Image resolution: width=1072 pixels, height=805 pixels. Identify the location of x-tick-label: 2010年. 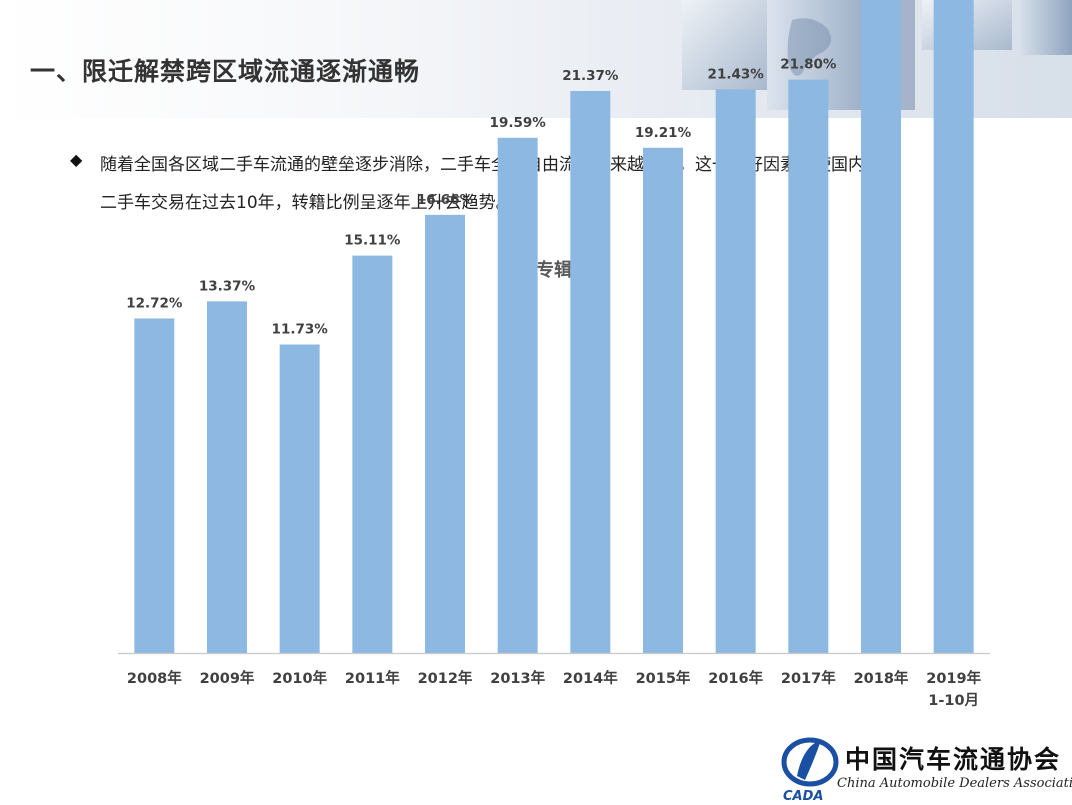
(299, 678).